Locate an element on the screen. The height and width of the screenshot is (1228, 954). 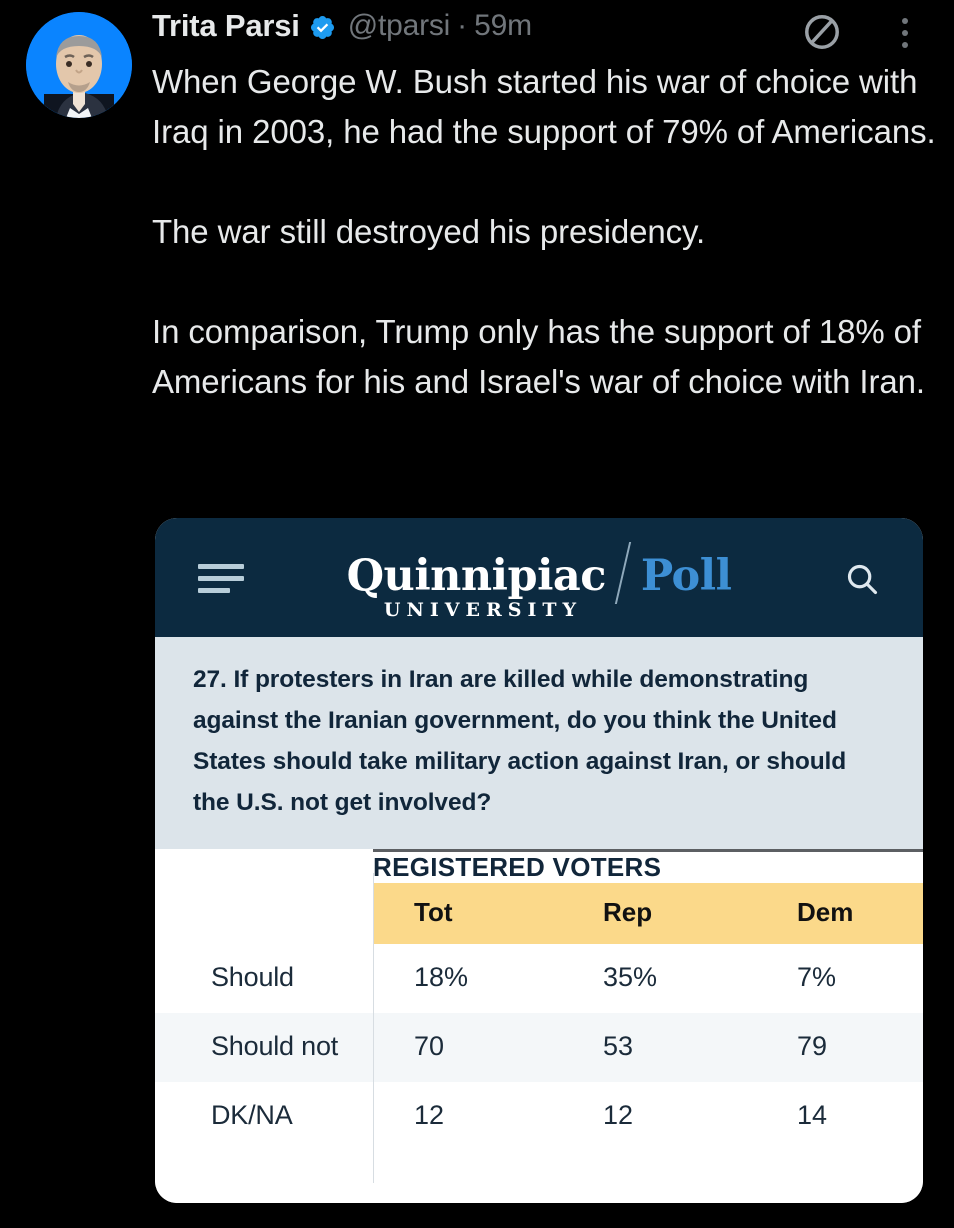
timestamp: 59m is located at coordinates (503, 25).